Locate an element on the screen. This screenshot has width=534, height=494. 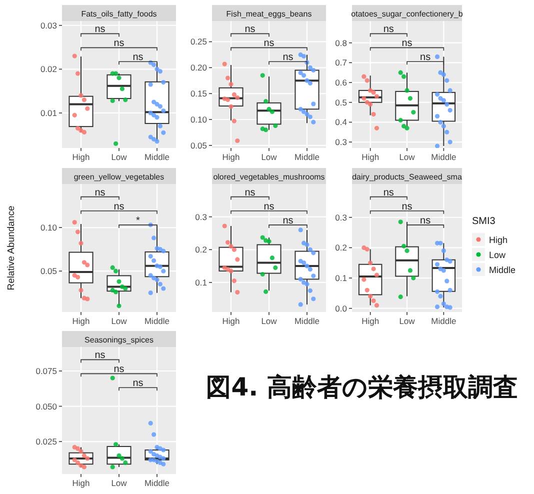
legend-label: High is located at coordinates (498, 240).